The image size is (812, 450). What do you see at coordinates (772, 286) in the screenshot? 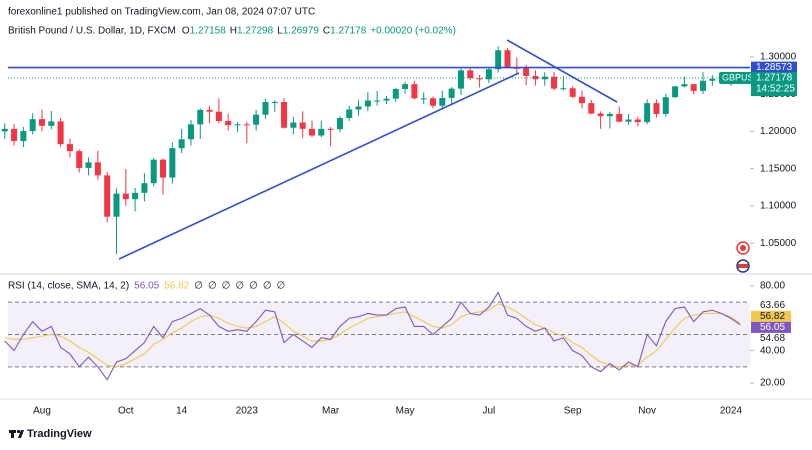
I see `y-tick-label: 80.00` at bounding box center [772, 286].